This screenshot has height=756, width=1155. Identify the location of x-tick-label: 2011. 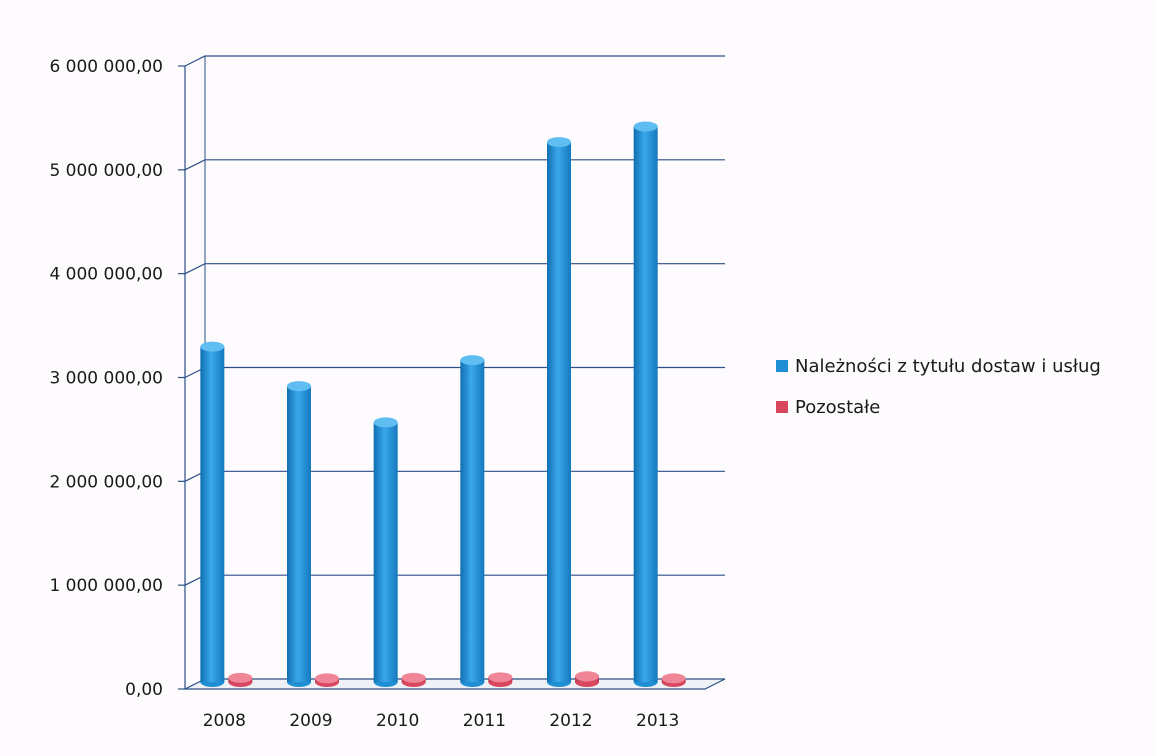
(484, 721).